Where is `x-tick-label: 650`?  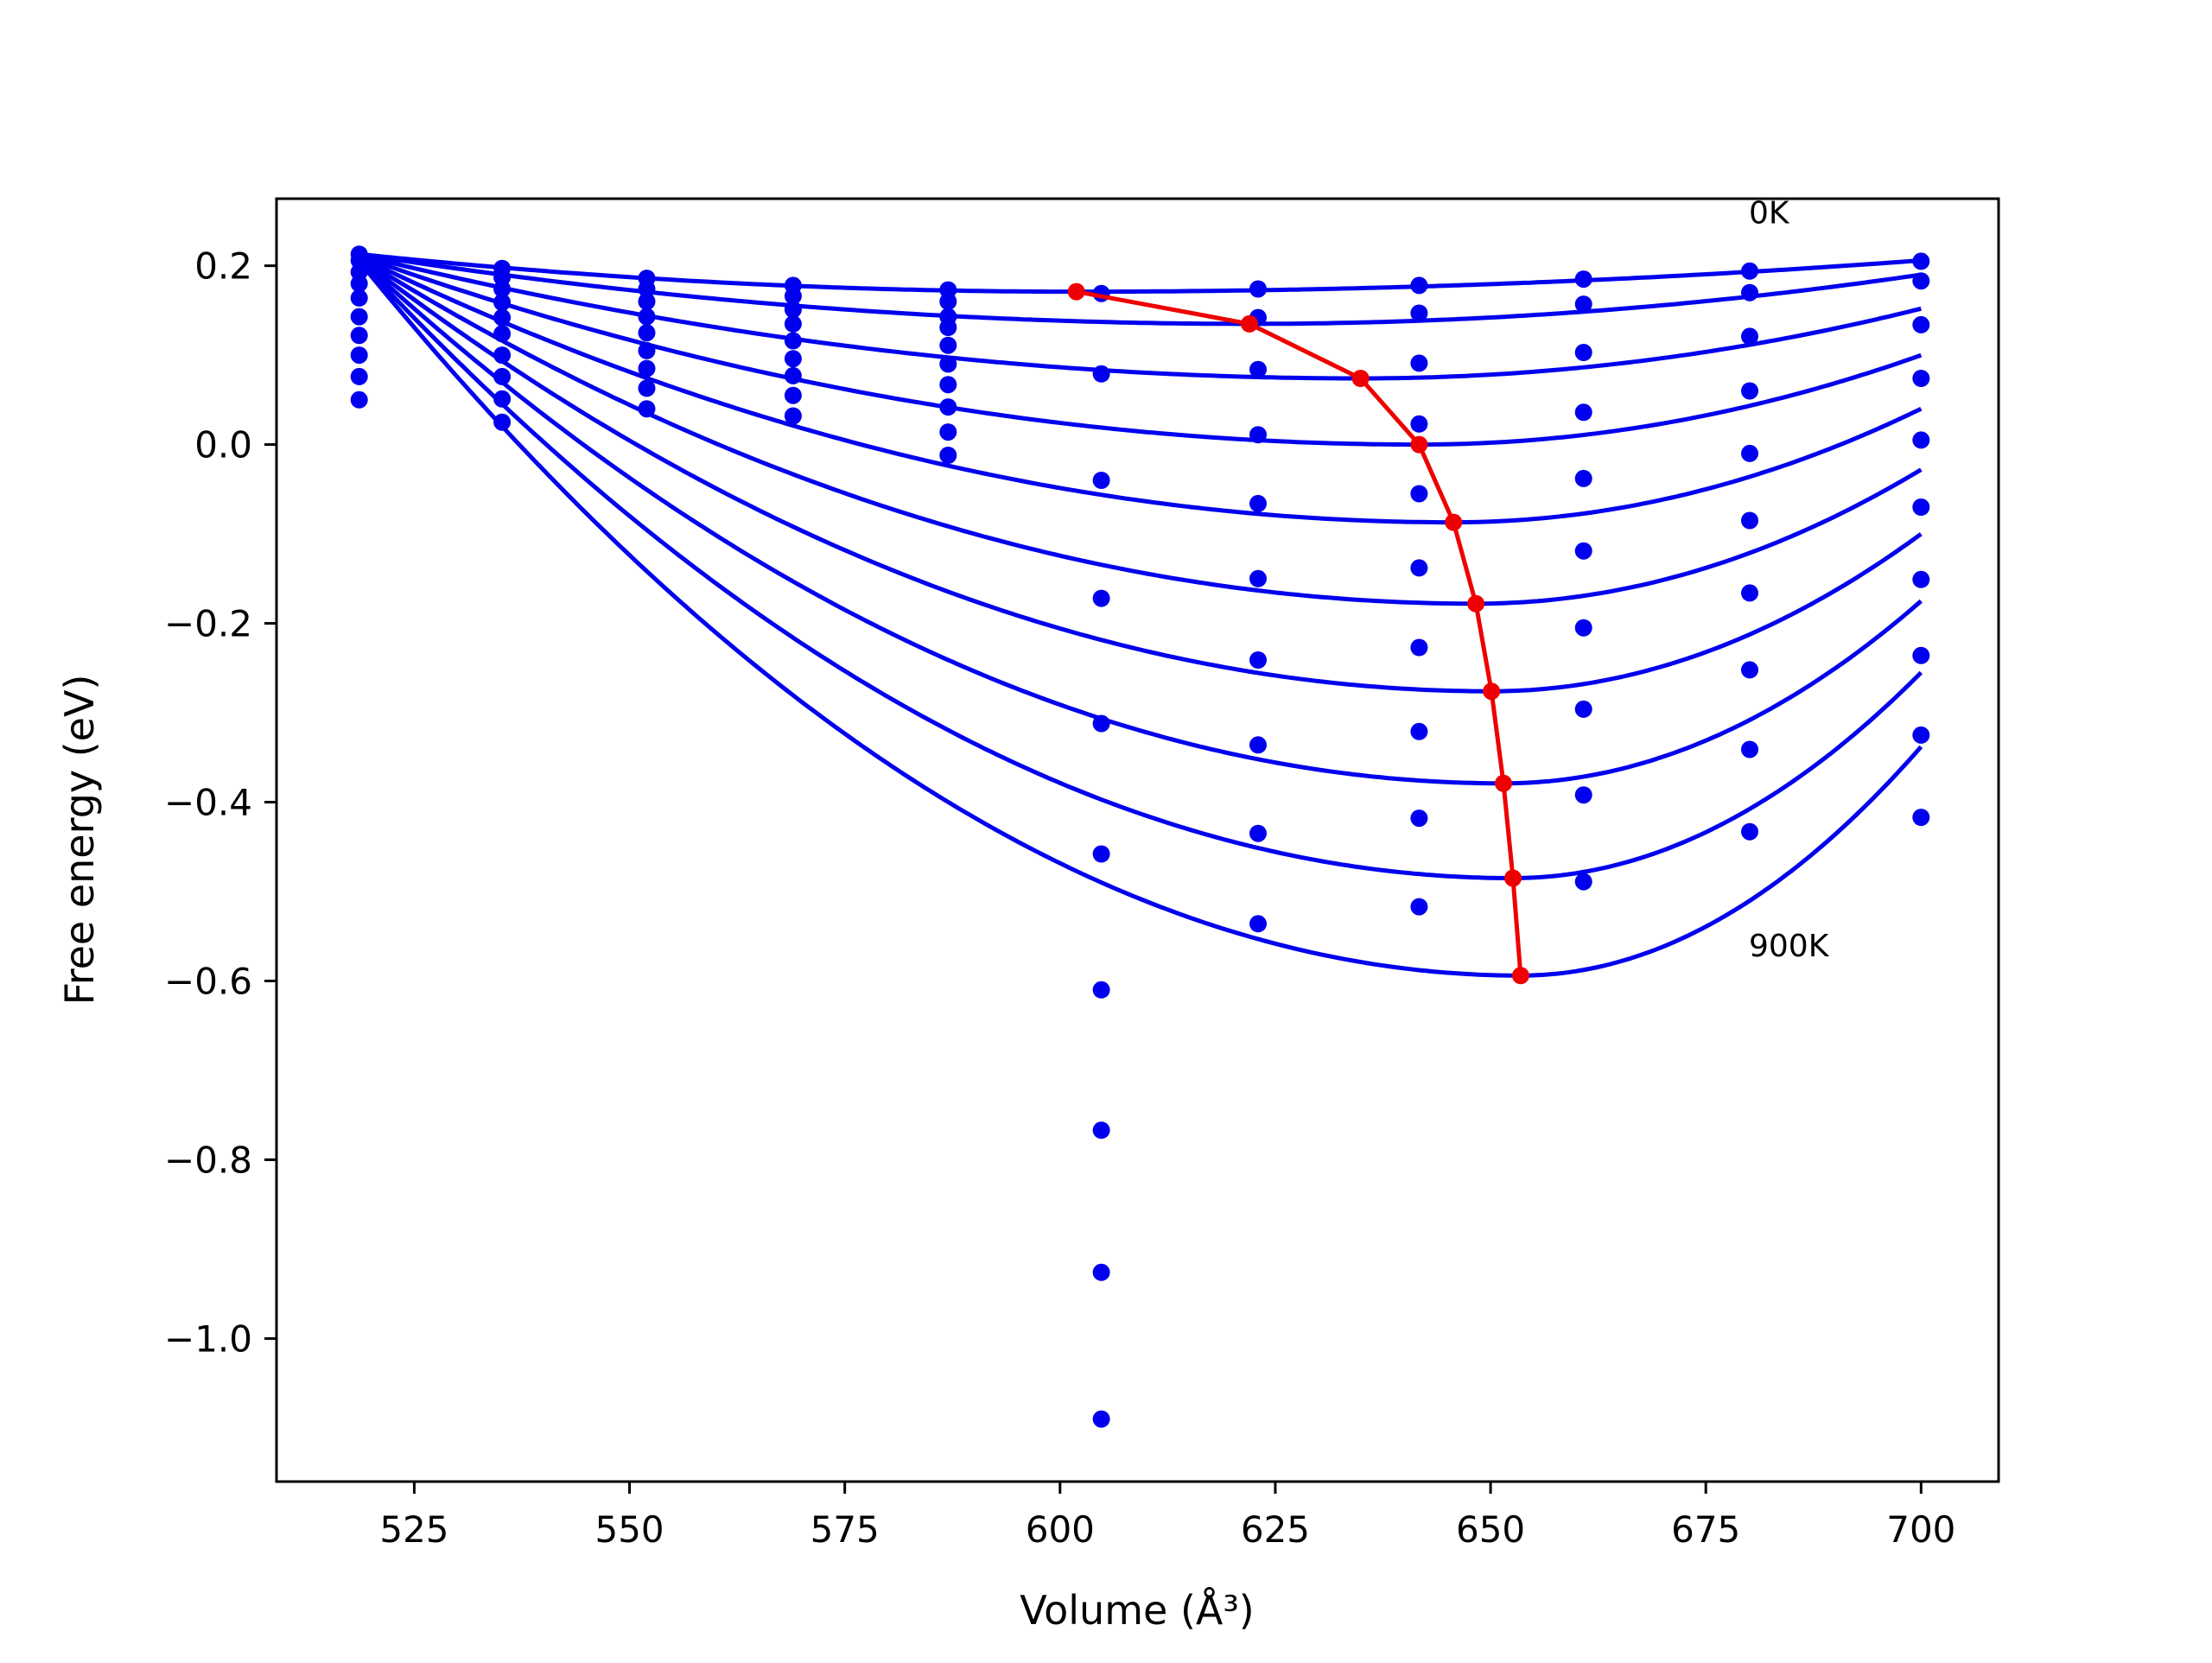
x-tick-label: 650 is located at coordinates (1490, 1530).